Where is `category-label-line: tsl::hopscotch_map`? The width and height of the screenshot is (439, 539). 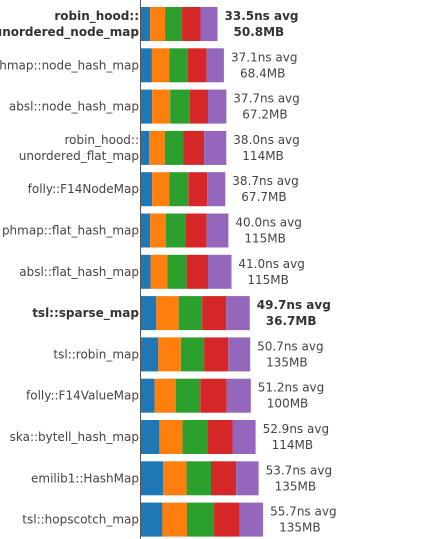
category-label-line: tsl::hopscotch_map is located at coordinates (80, 520).